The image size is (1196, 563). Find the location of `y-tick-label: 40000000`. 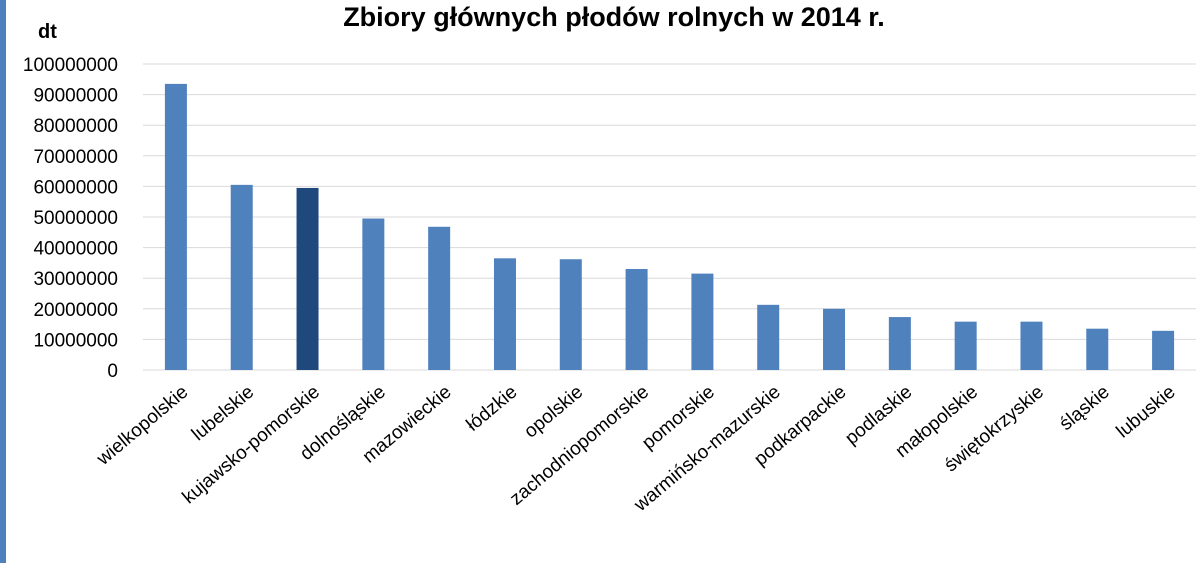

y-tick-label: 40000000 is located at coordinates (75, 249).